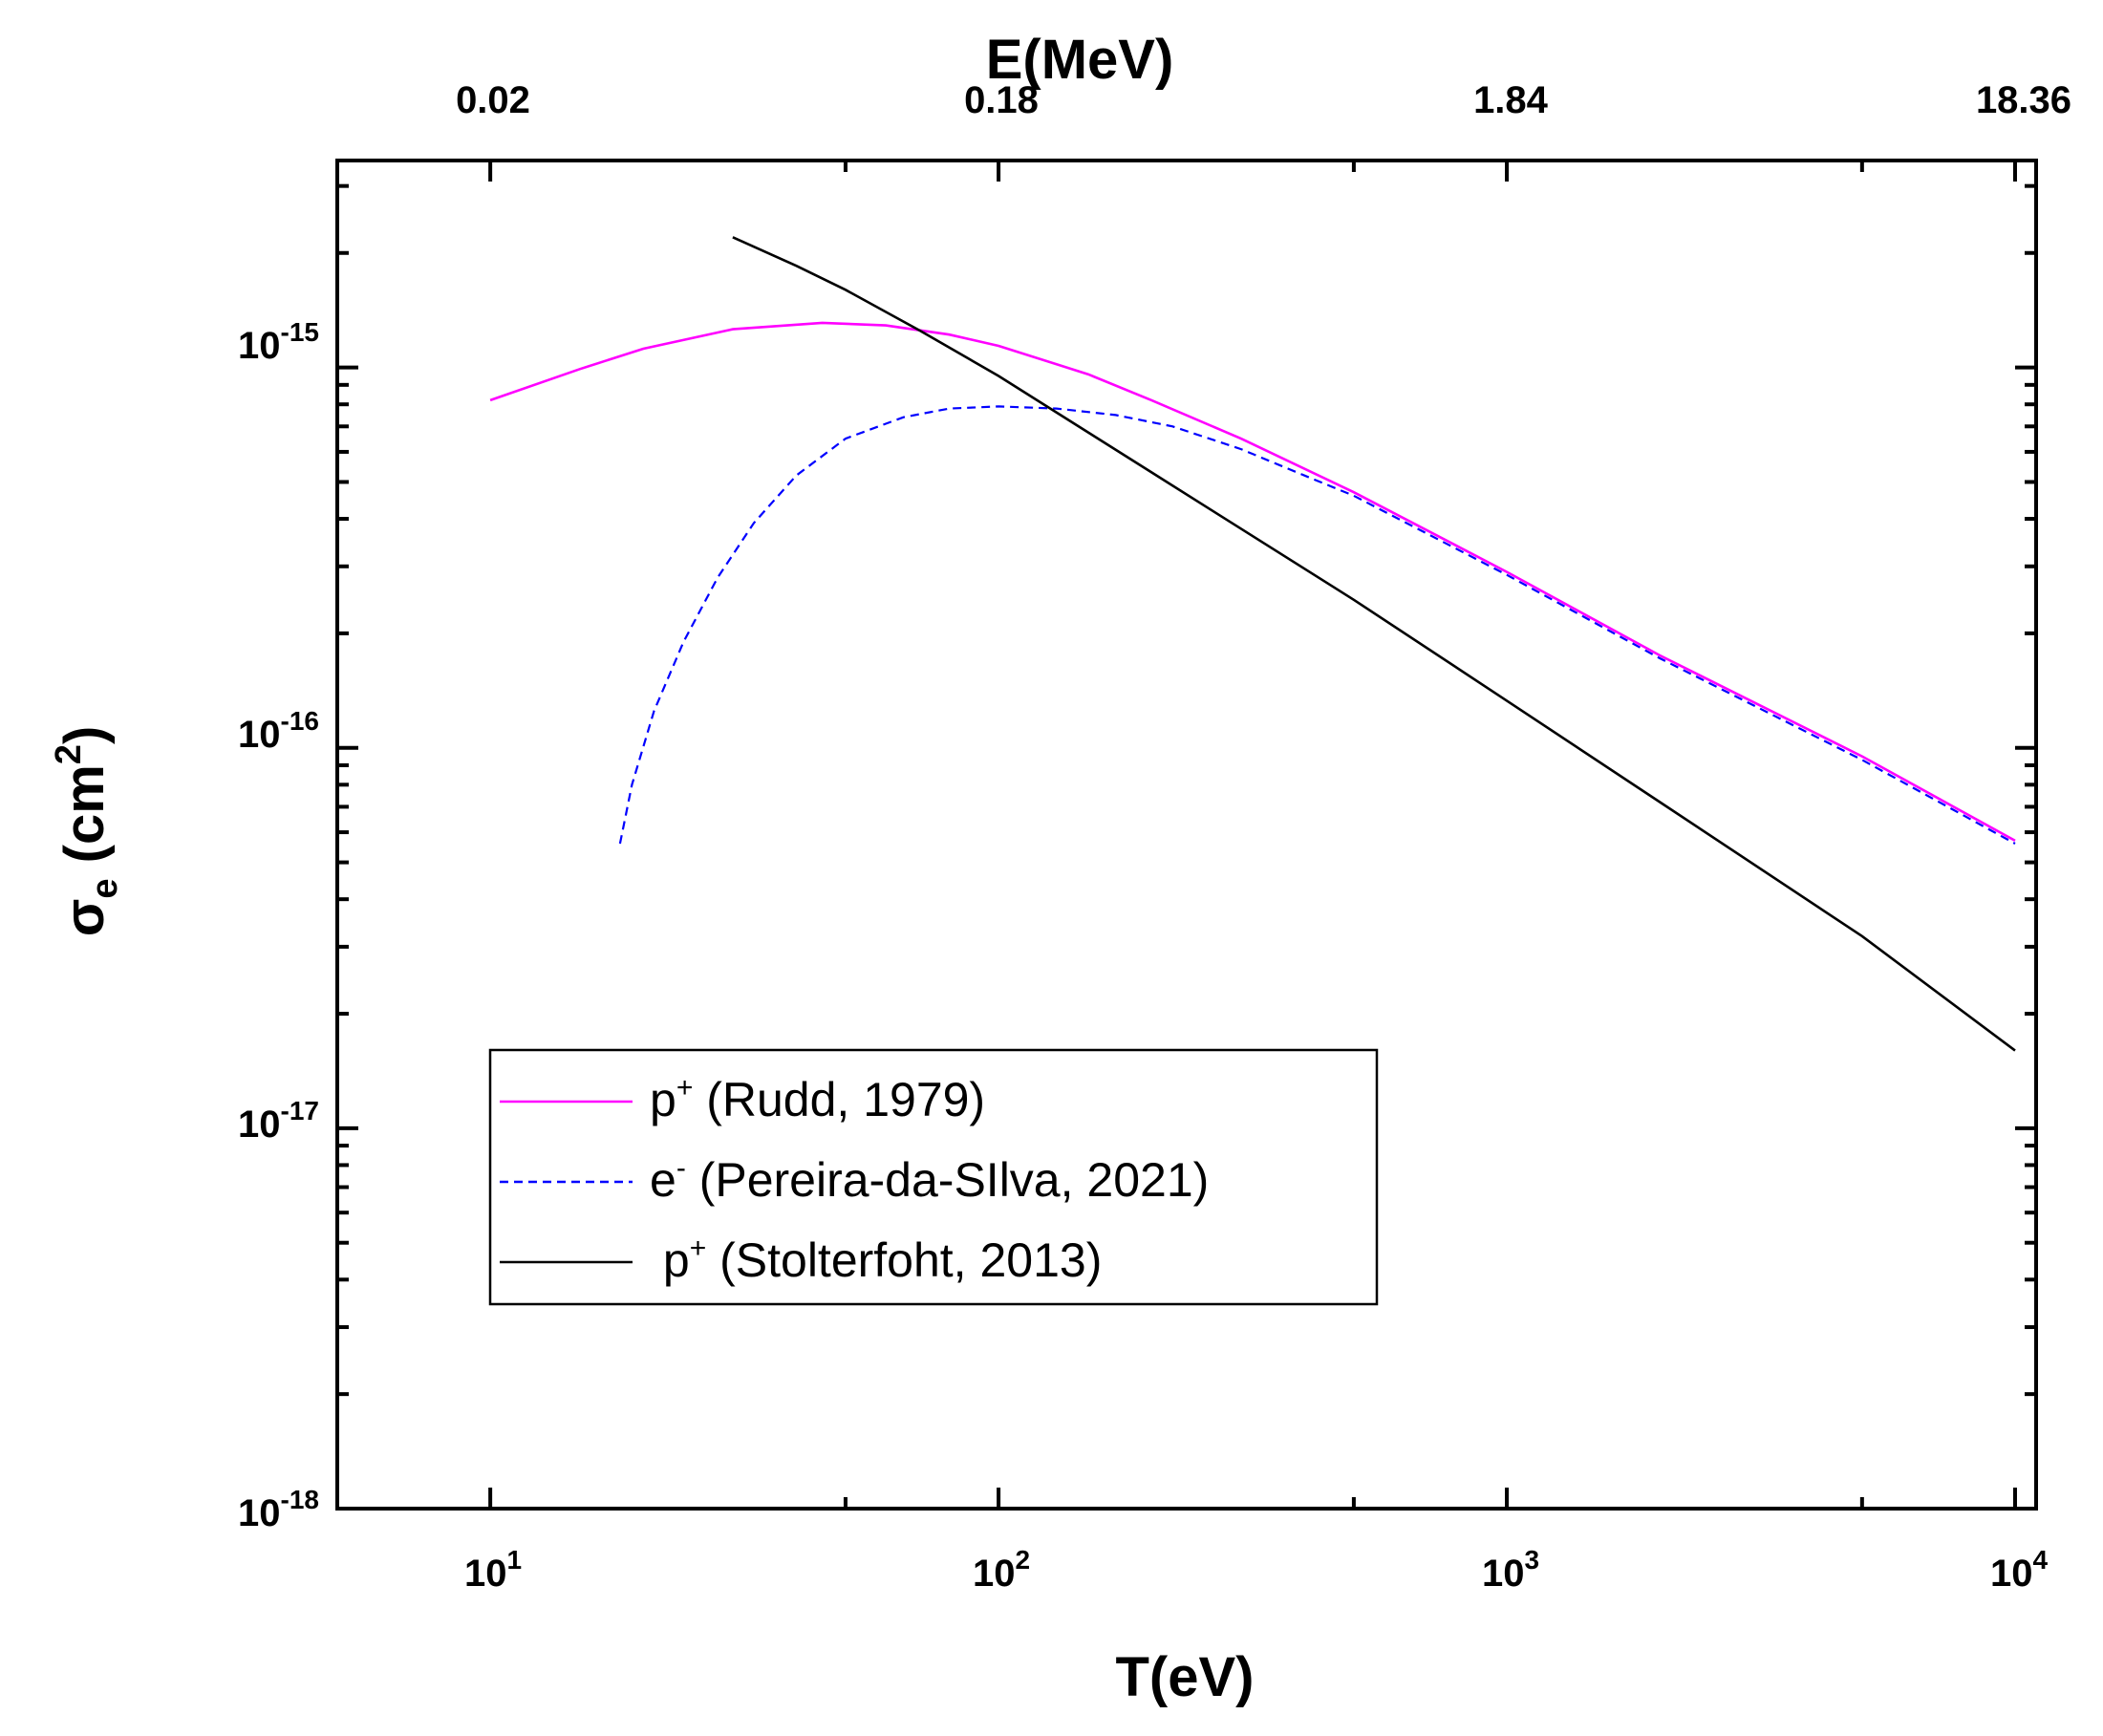 This screenshot has height=1736, width=2103. I want to click on top-tick-label: 0.18, so click(1001, 100).